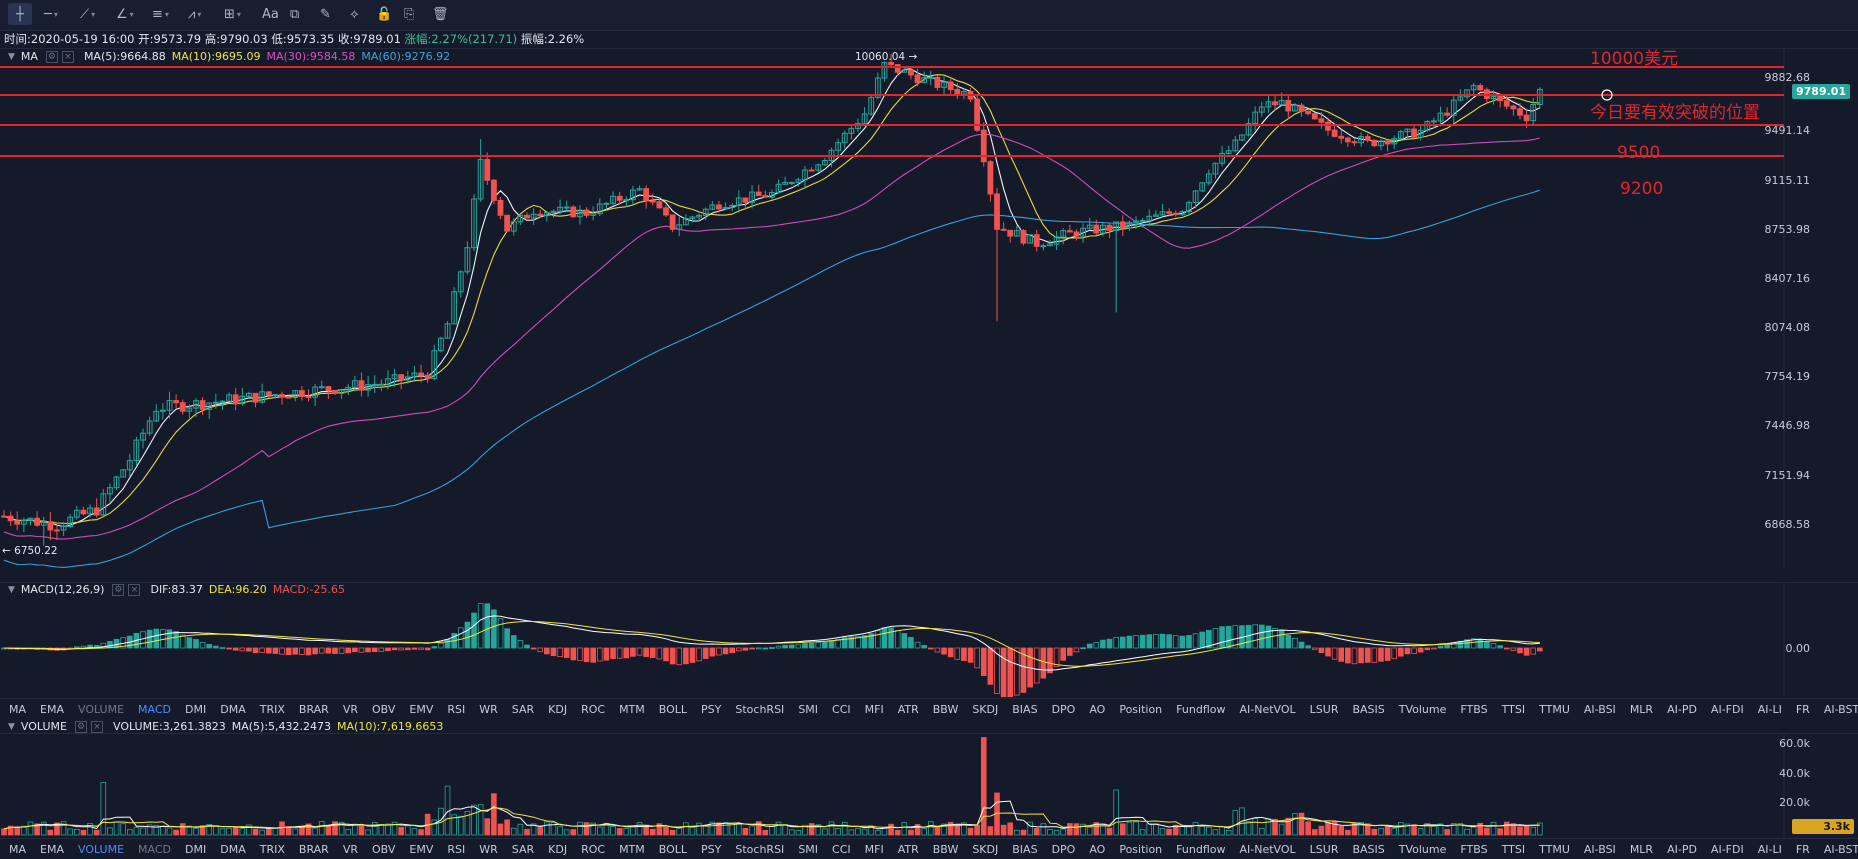  What do you see at coordinates (272, 709) in the screenshot?
I see `indicator-tab-trix: TRIX` at bounding box center [272, 709].